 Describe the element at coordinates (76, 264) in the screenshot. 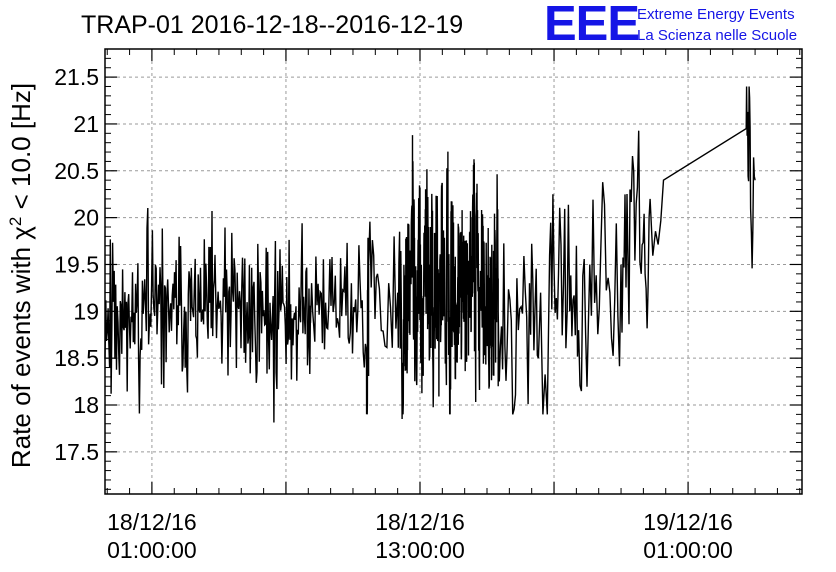

I see `y-tick-label: 19.5` at that location.